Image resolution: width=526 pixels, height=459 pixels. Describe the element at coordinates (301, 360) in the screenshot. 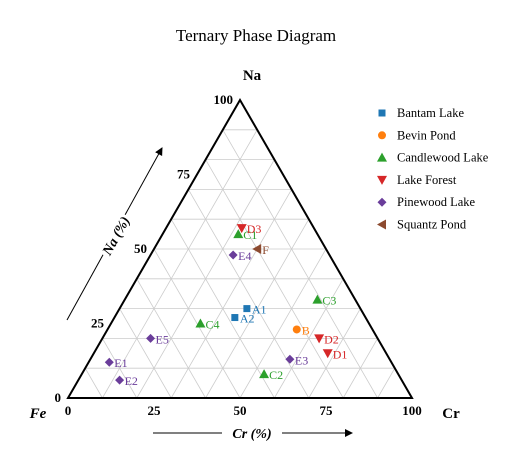

I see `point-label: E3` at that location.